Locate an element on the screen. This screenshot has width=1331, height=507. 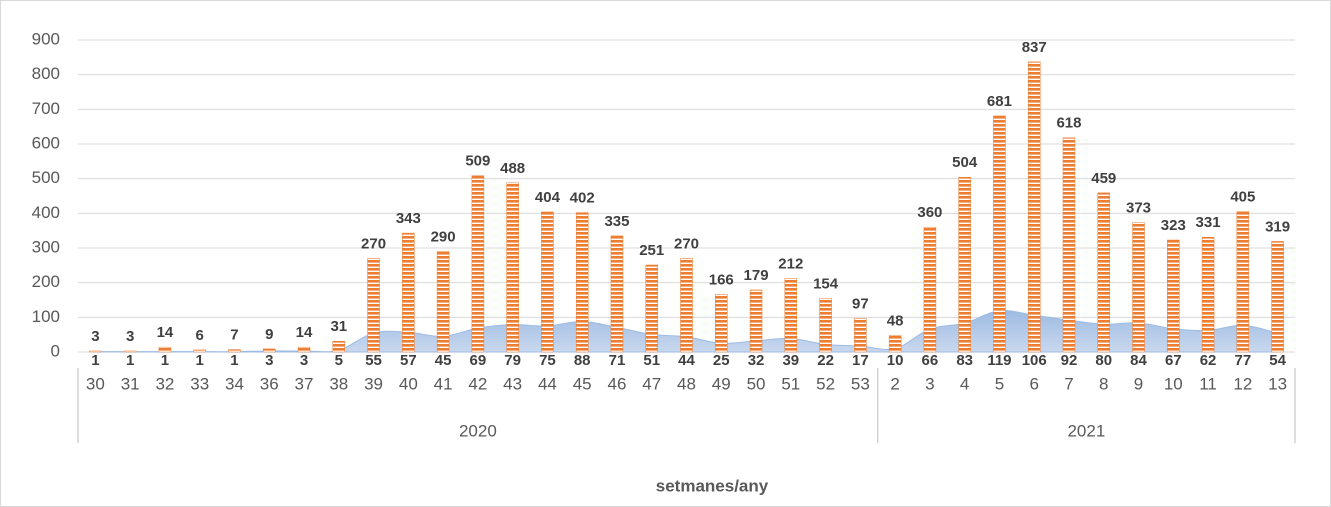
data-label: 97 is located at coordinates (860, 303).